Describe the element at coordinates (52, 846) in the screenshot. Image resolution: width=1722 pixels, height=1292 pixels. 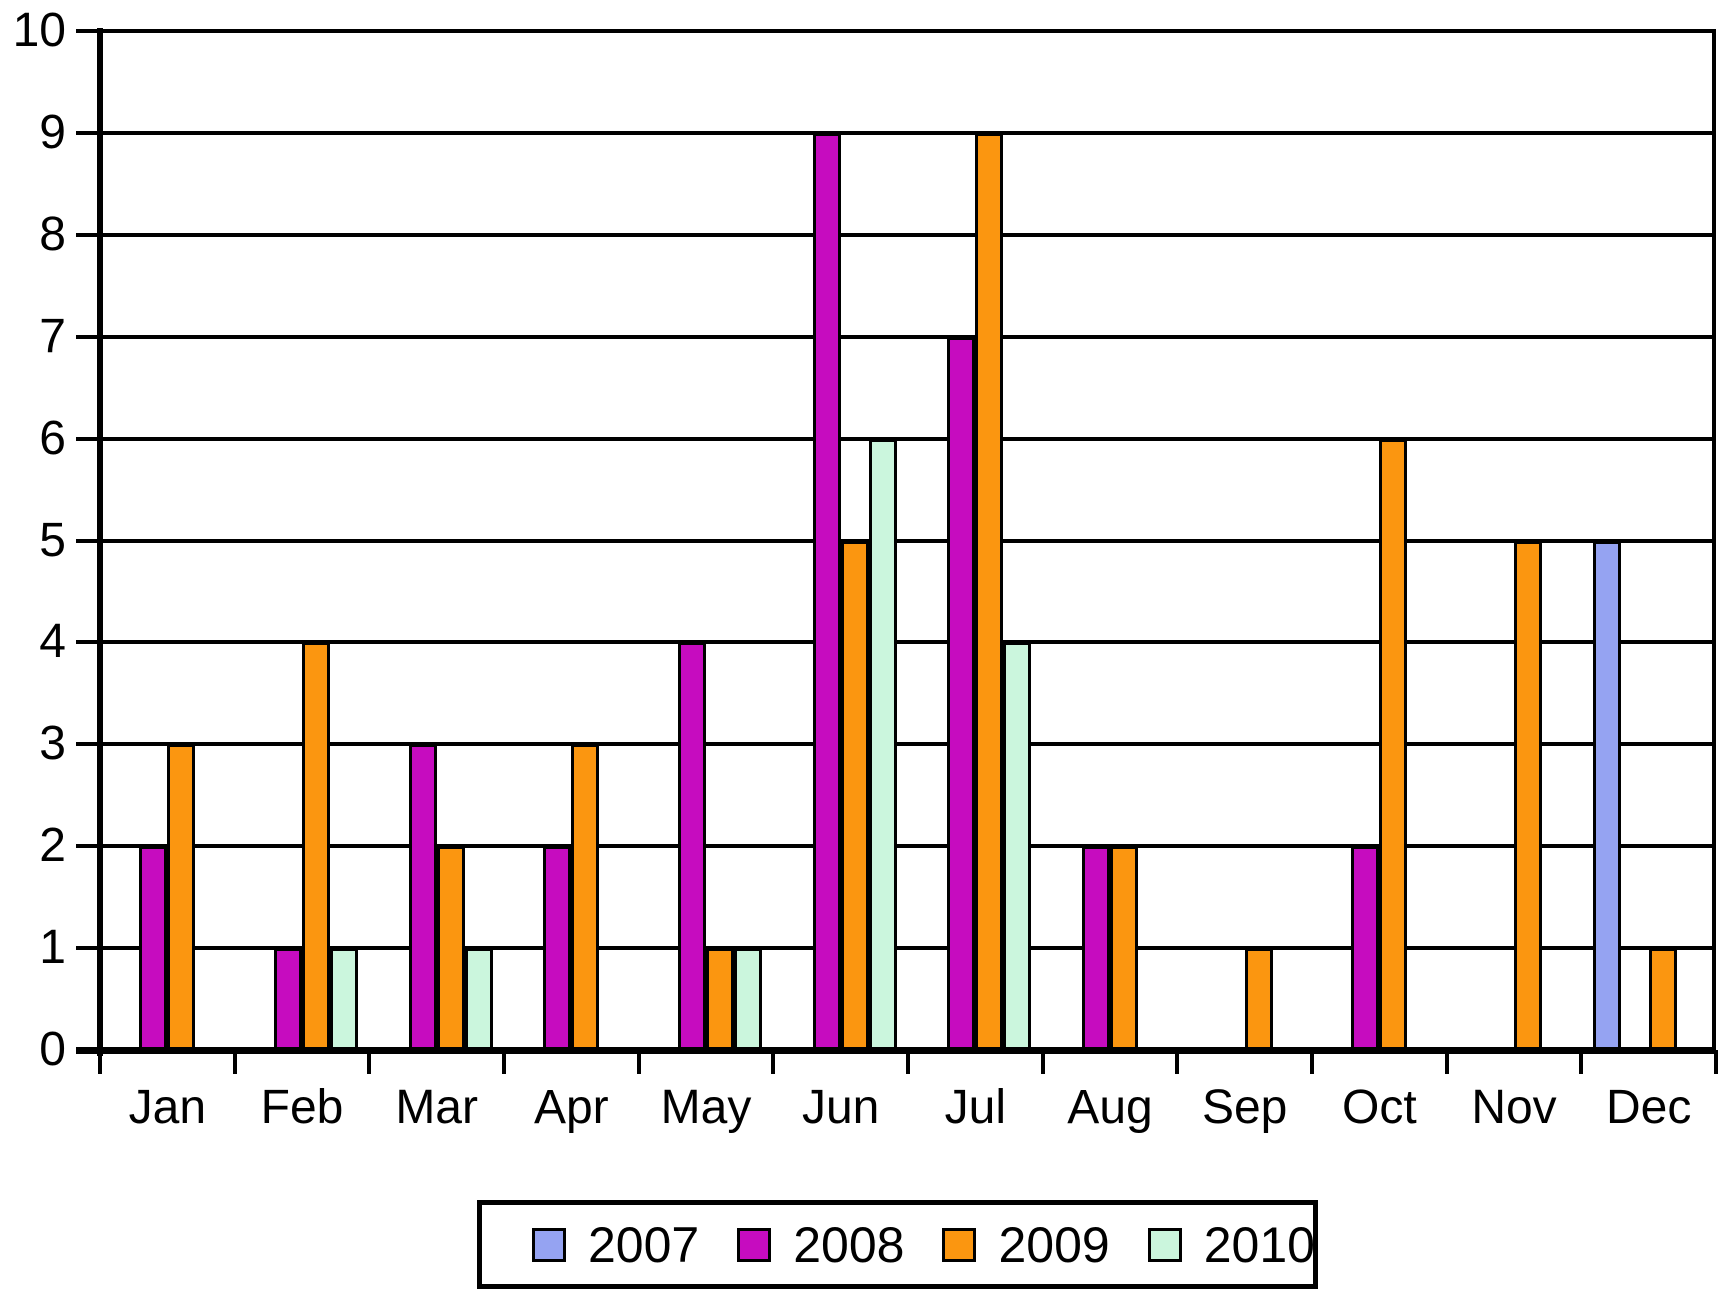
I see `y-tick-label: 2` at that location.